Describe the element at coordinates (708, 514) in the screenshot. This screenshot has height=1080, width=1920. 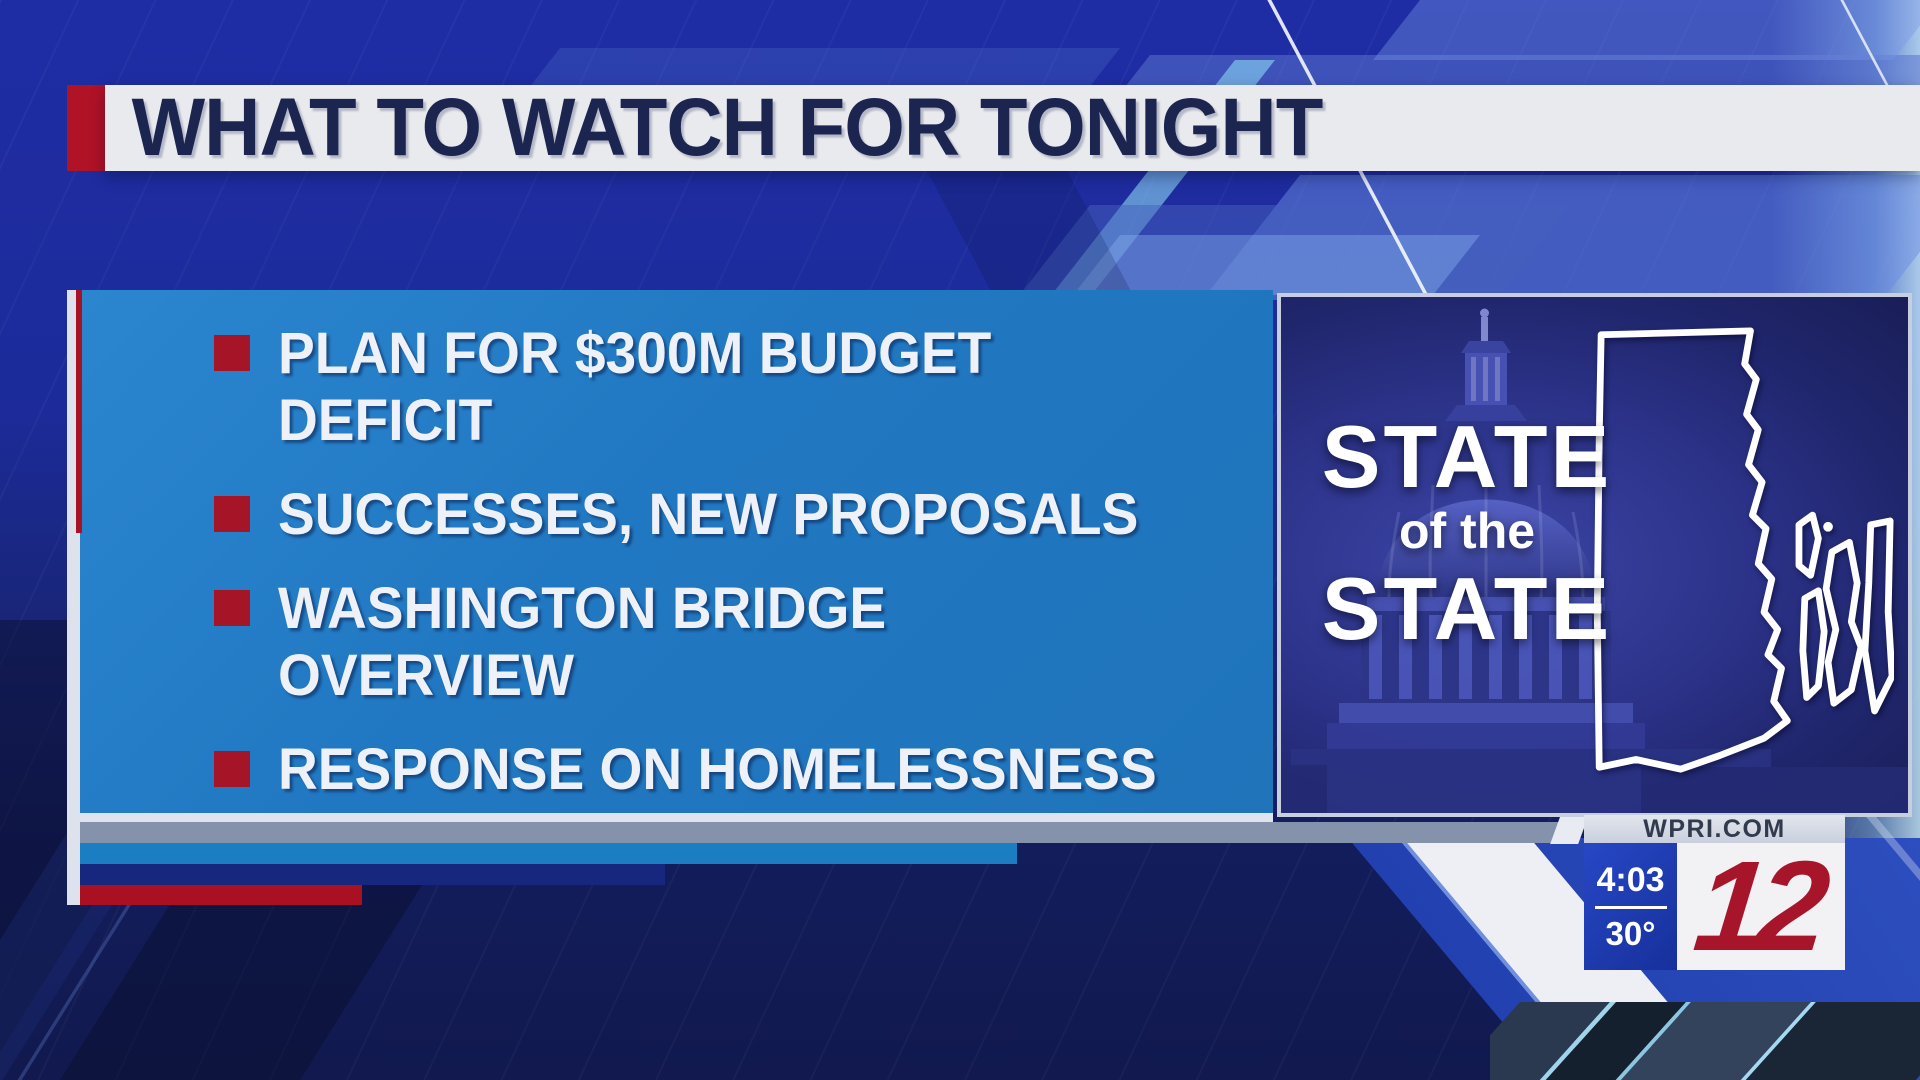
I see `bullet-line: SUCCESSES, NEW PROPOSALS` at that location.